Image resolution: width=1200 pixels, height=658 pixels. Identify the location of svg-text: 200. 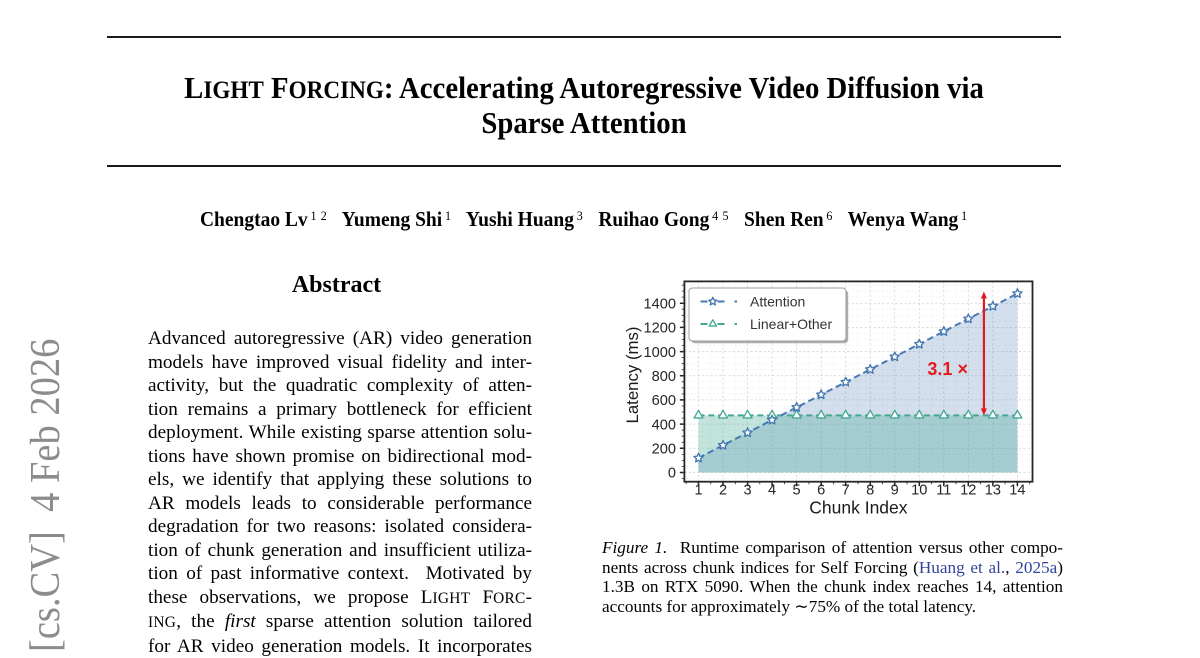
(664, 450).